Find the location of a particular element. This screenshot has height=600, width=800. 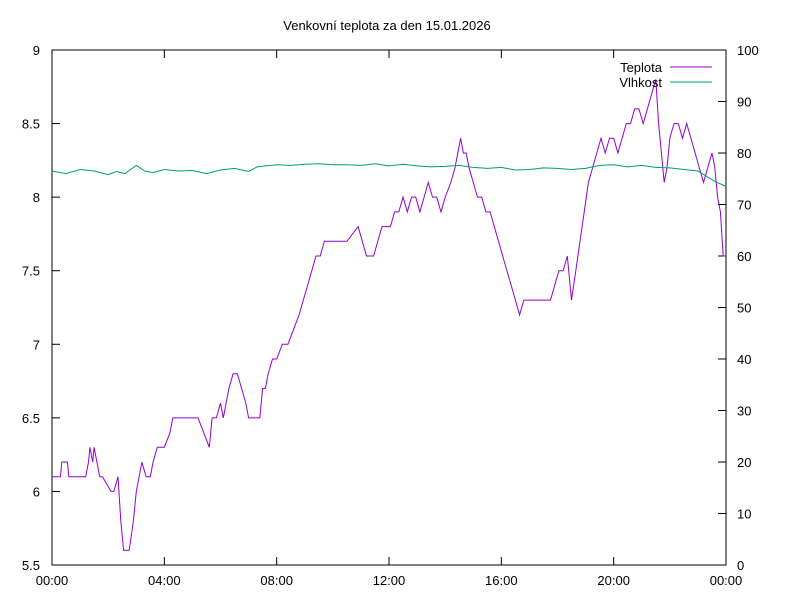

y-right-tick-label: 20 is located at coordinates (744, 462).